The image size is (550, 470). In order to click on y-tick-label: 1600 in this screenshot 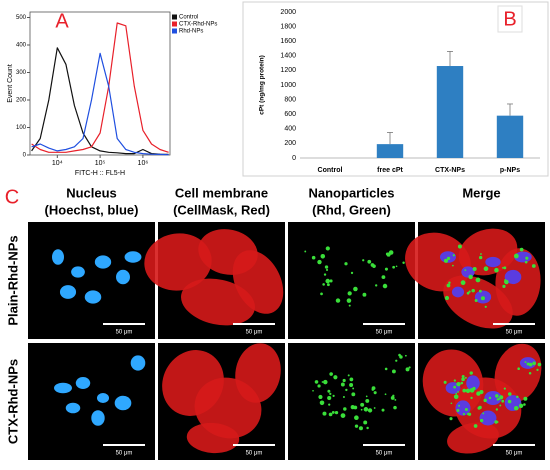, I will do `click(288, 41)`.